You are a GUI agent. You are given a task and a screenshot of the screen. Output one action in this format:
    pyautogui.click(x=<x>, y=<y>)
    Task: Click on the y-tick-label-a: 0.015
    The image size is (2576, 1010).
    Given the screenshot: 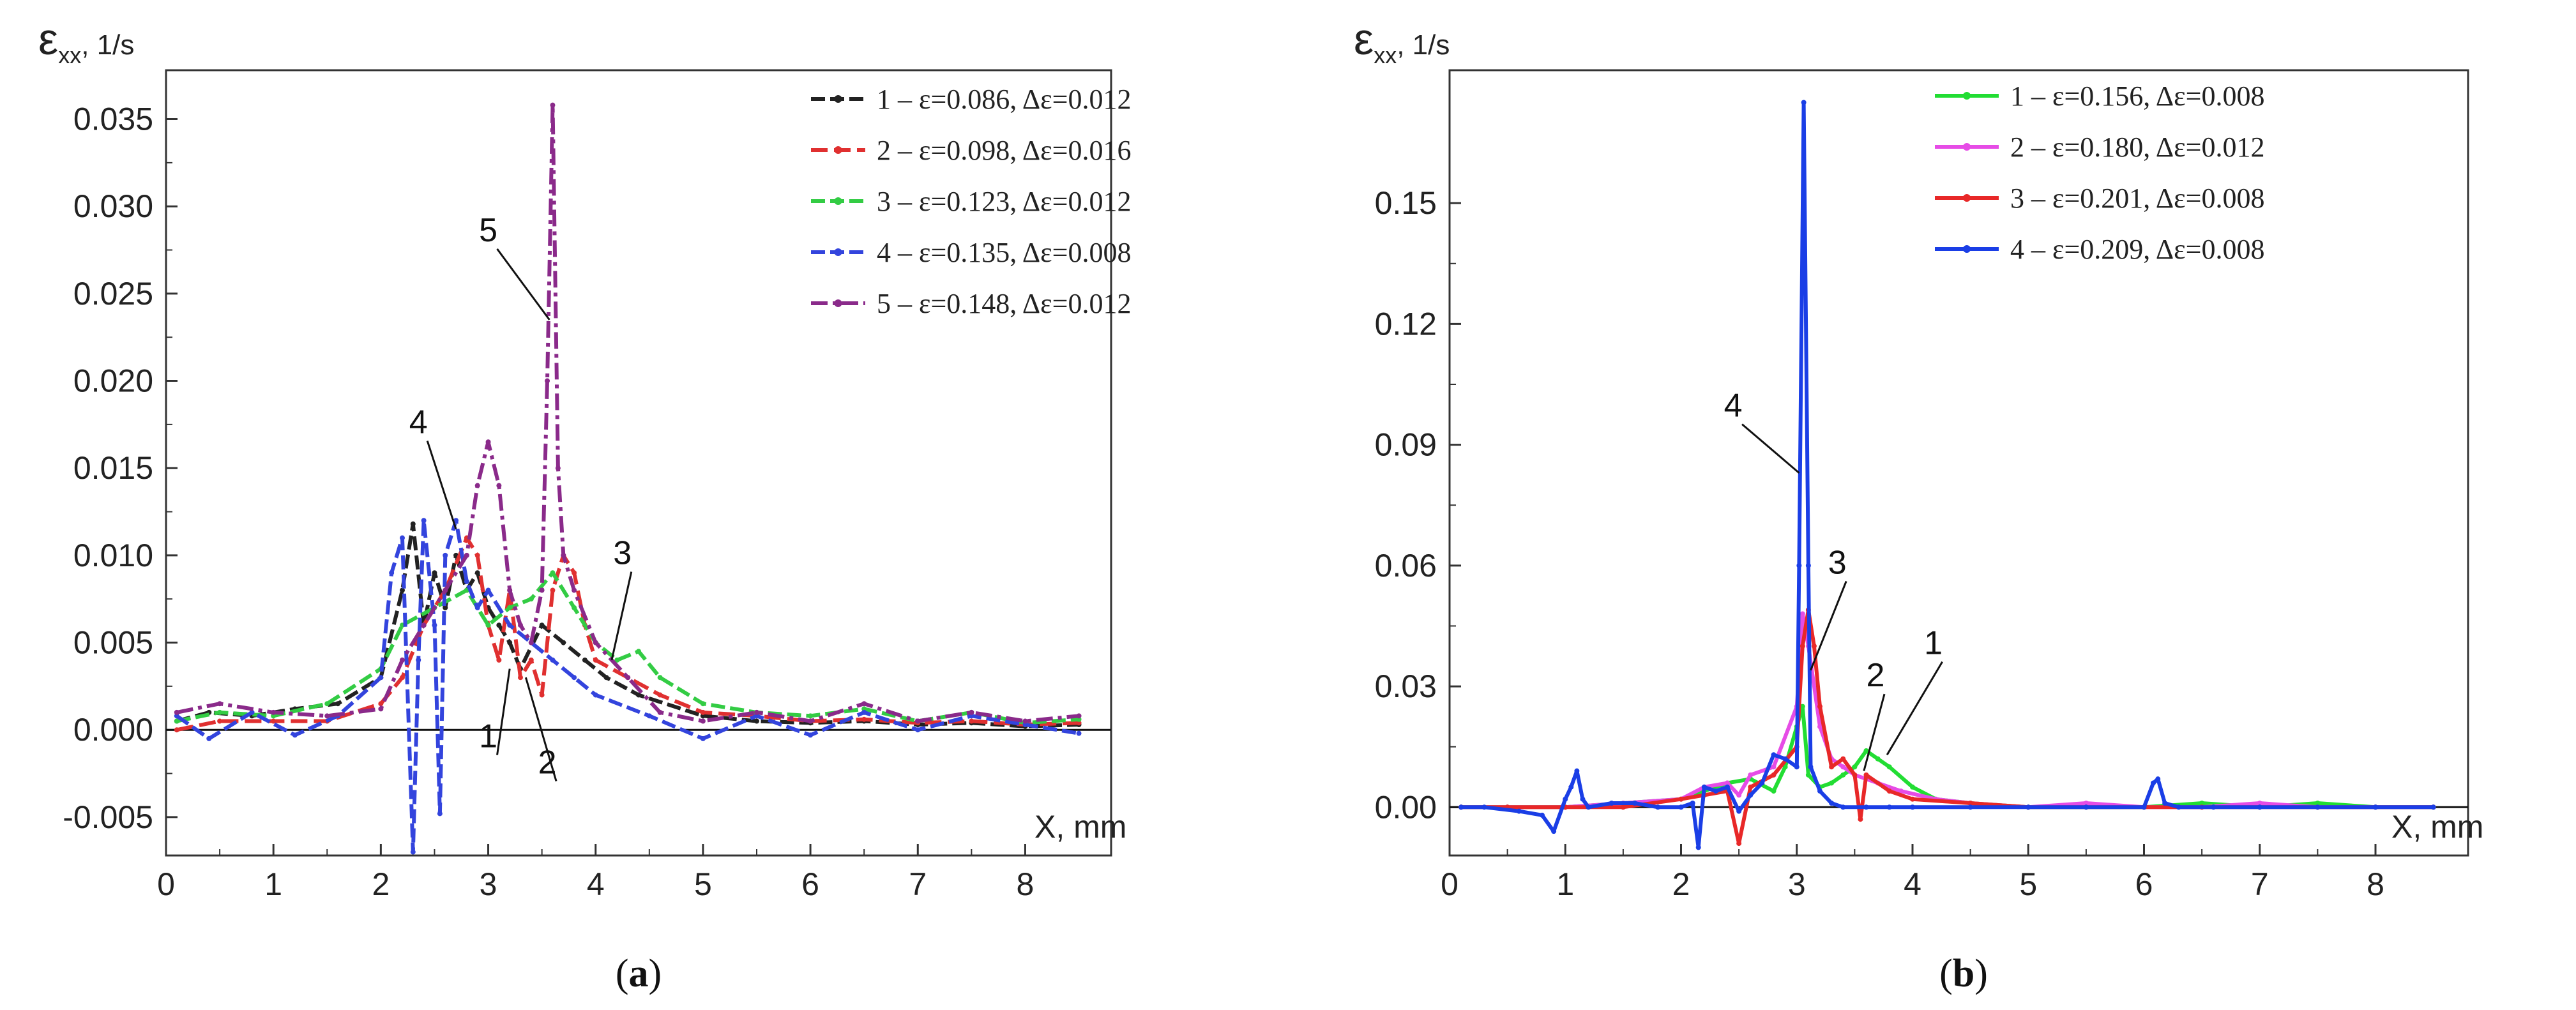 What is the action you would take?
    pyautogui.click(x=113, y=468)
    